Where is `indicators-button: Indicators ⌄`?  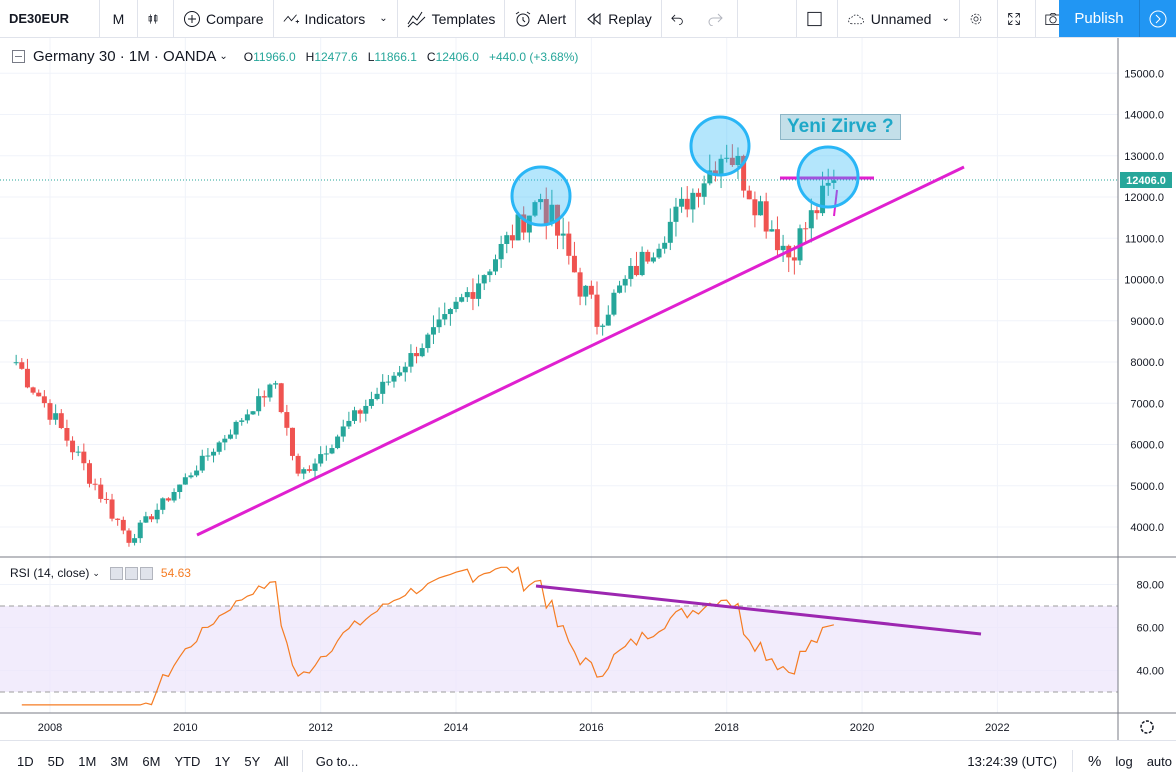
indicators-button: Indicators ⌄ is located at coordinates (336, 18).